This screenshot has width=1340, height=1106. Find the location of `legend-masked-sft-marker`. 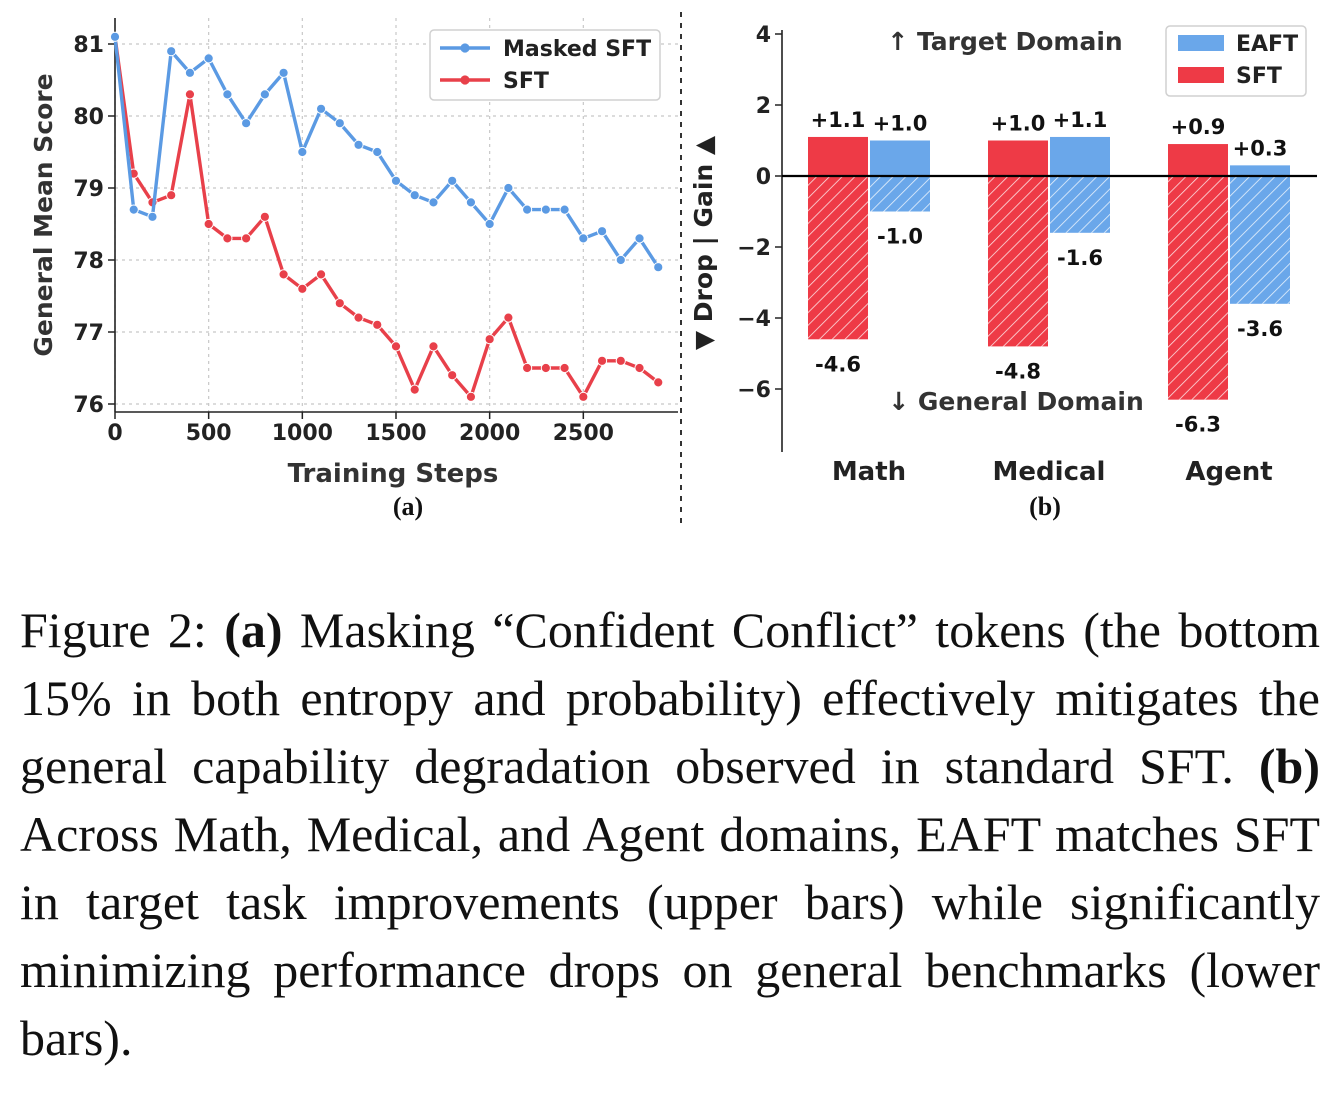

legend-masked-sft-marker is located at coordinates (465, 48).